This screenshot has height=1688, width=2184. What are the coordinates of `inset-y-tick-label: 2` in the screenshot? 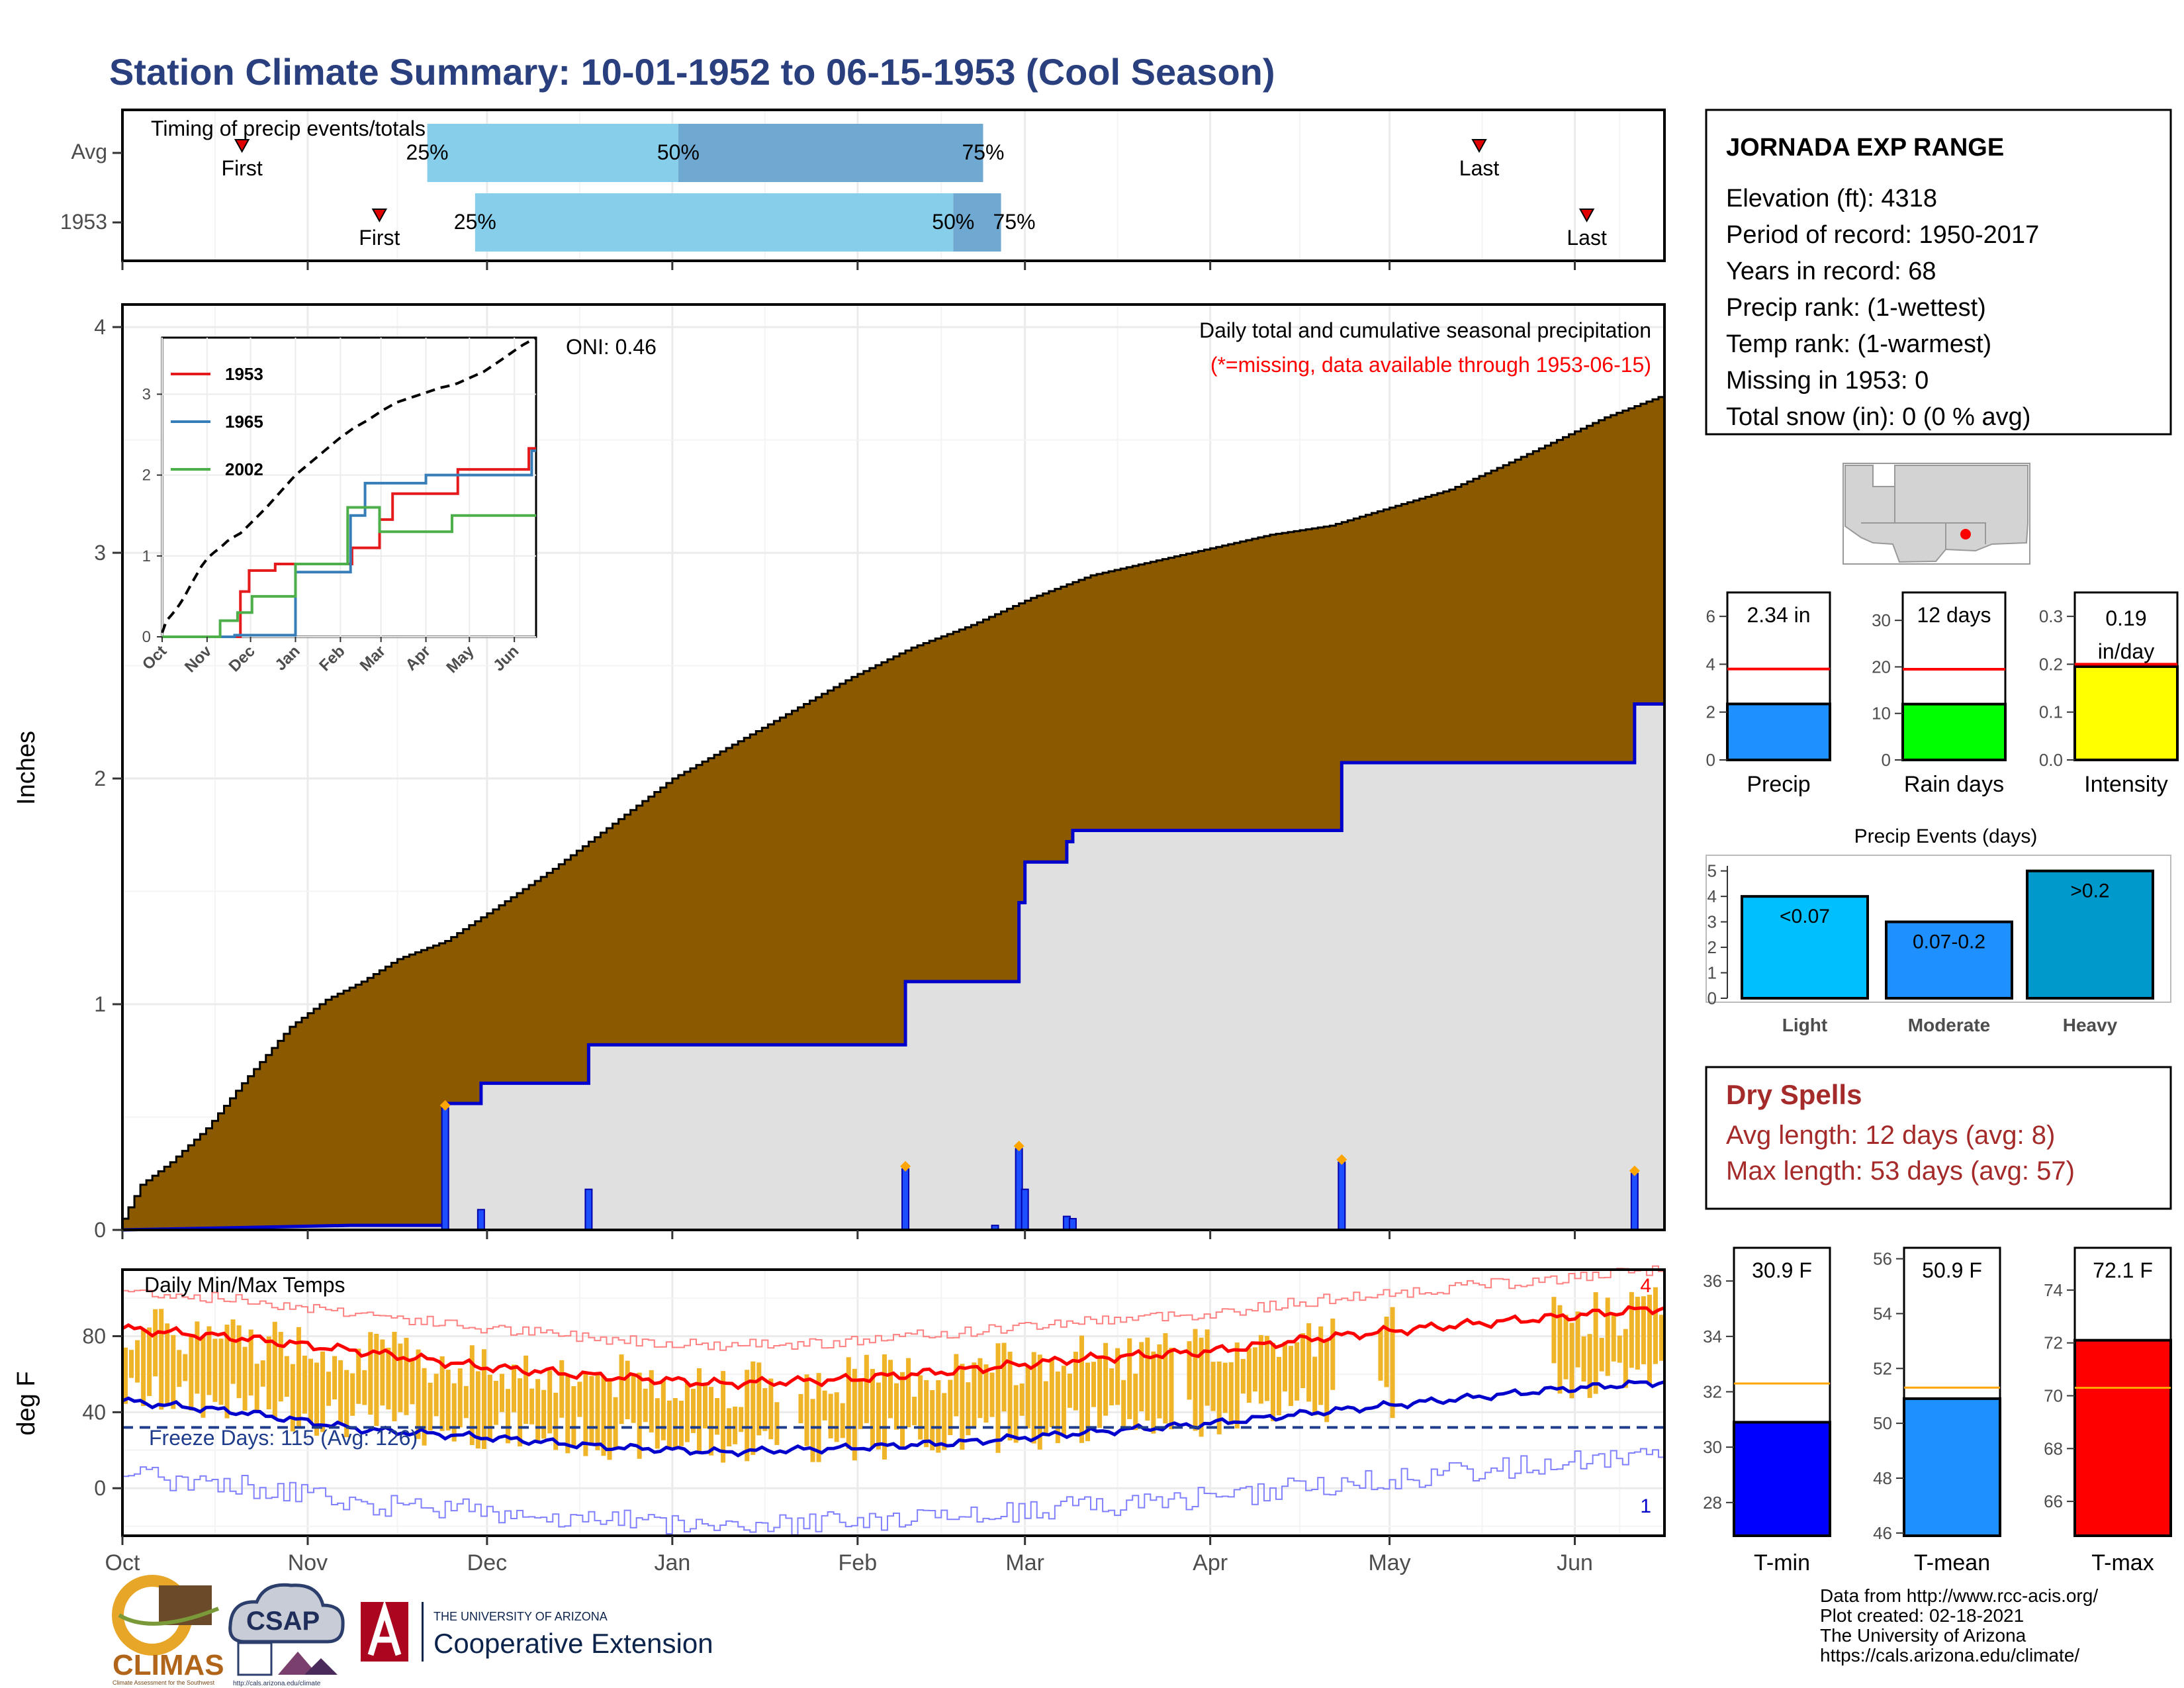 It's located at (146, 476).